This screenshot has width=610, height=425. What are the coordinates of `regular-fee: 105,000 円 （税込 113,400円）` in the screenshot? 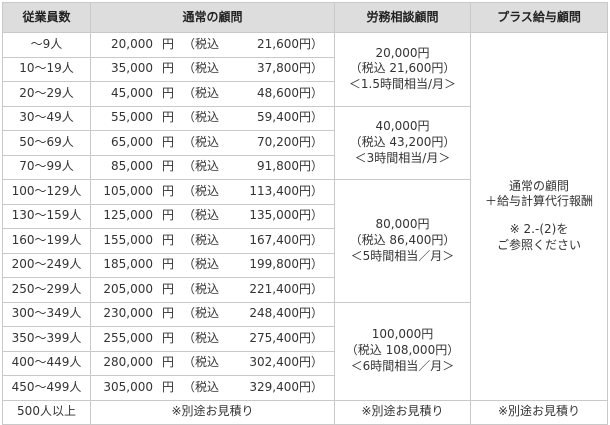 It's located at (212, 192).